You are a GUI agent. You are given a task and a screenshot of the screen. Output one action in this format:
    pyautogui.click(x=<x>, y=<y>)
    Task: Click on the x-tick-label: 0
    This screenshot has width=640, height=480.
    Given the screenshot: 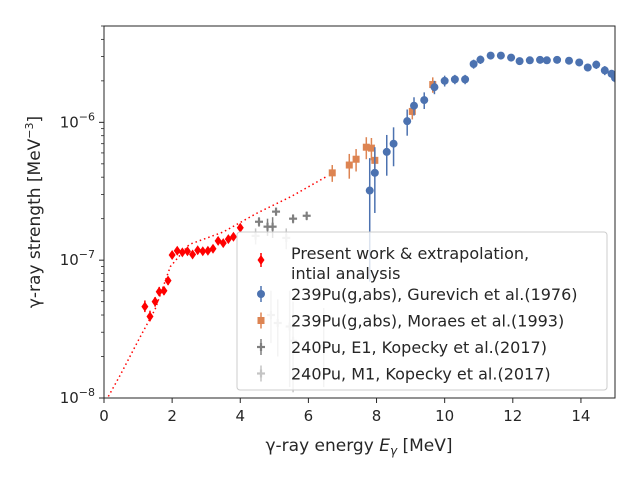 What is the action you would take?
    pyautogui.click(x=104, y=416)
    